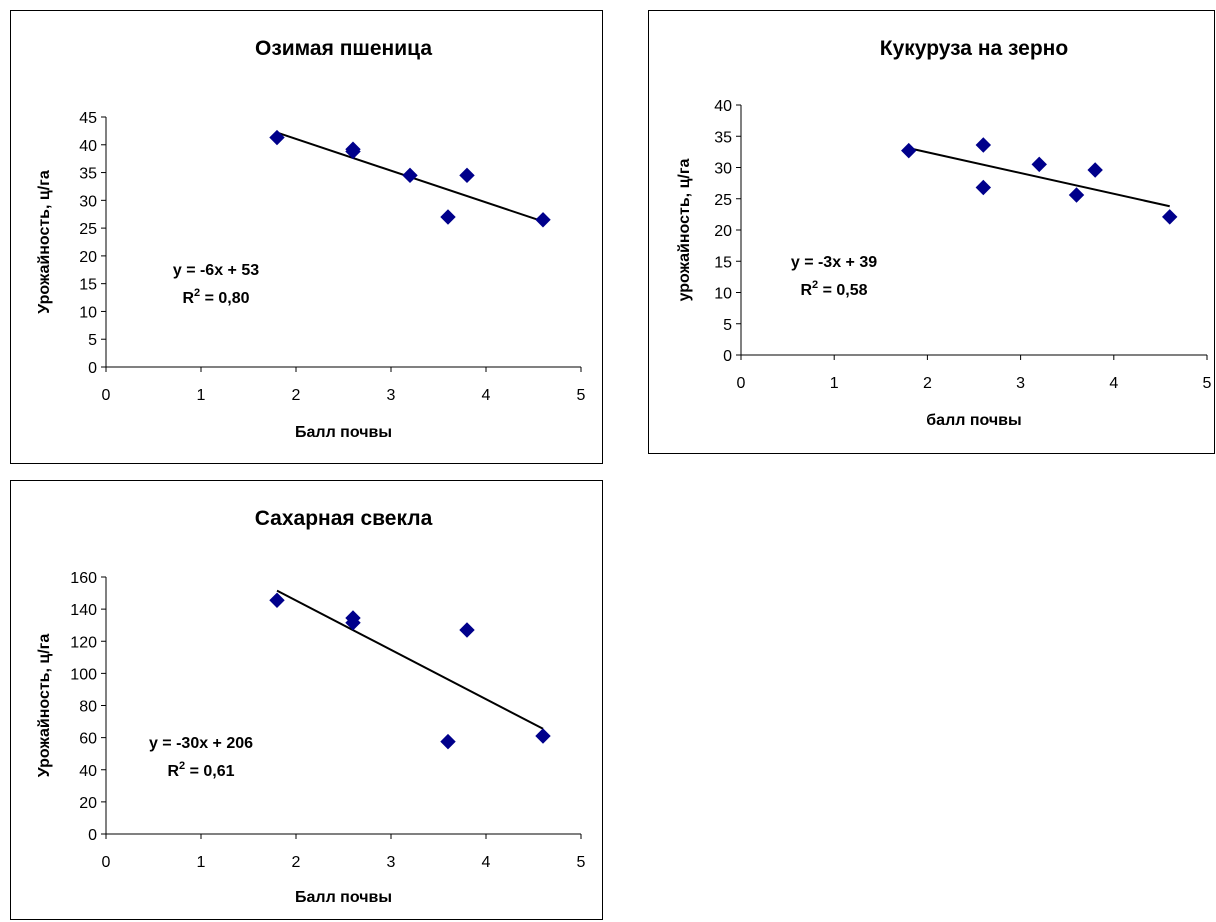  What do you see at coordinates (224, 298) in the screenshot?
I see `r-squared-value: = 0,80` at bounding box center [224, 298].